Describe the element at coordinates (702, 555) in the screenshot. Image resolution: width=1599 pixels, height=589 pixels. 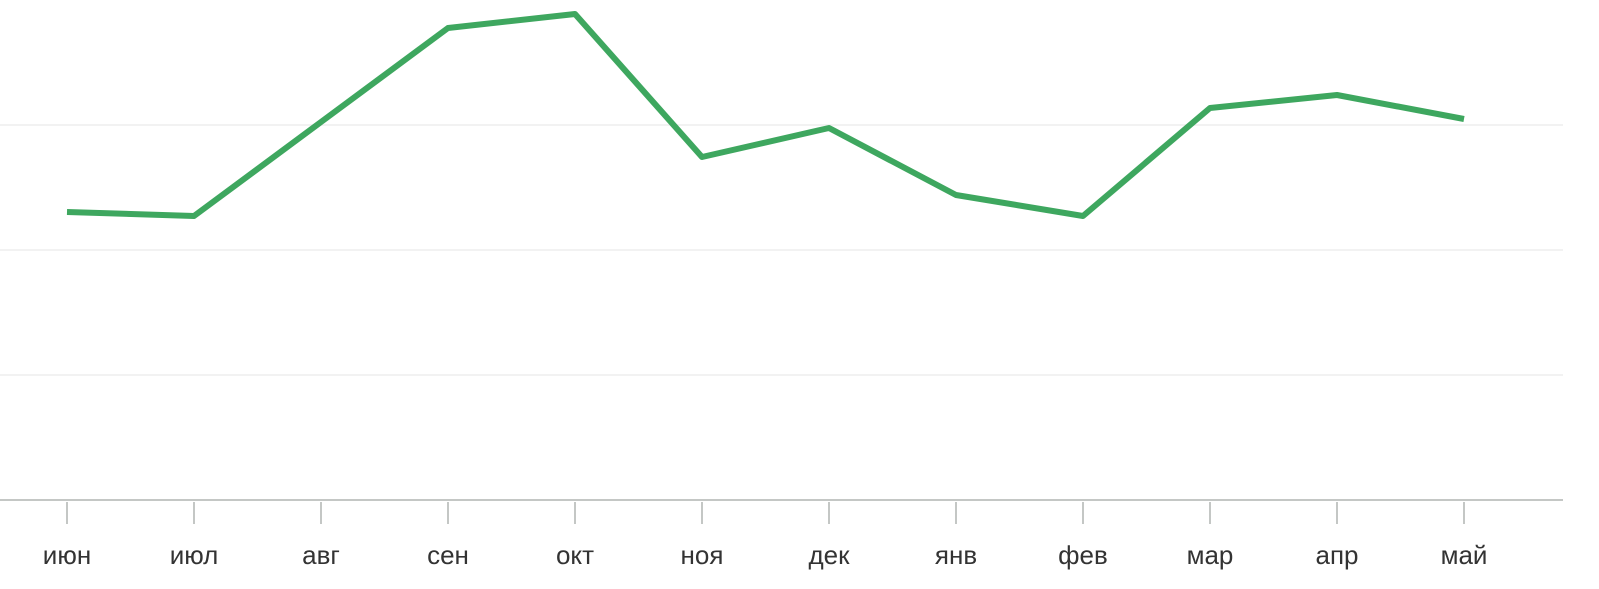
I see `x-tick-label: ноя` at that location.